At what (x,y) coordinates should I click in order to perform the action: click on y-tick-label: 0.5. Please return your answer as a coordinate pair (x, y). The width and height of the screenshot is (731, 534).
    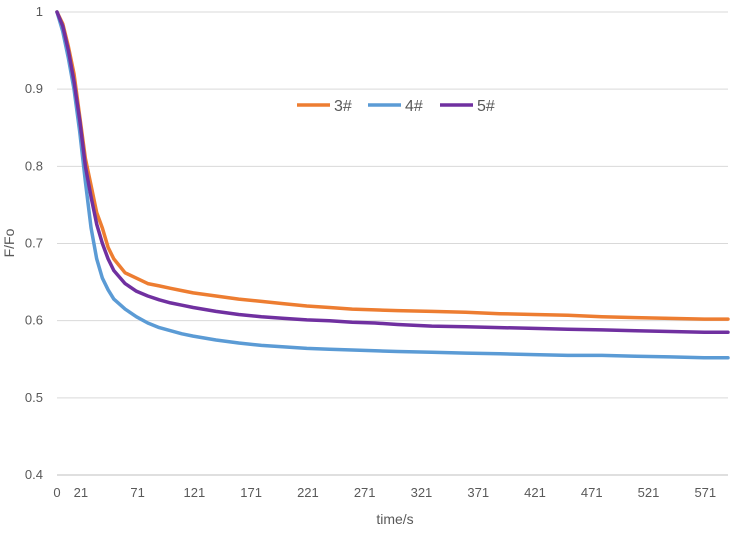
    Looking at the image, I should click on (34, 397).